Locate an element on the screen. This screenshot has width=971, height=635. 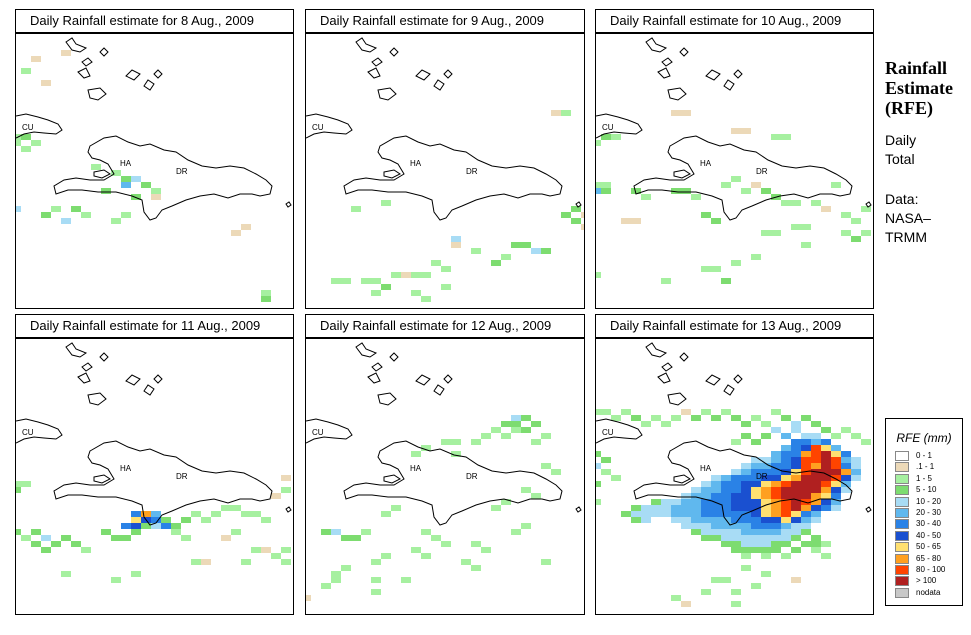
coastline-bah1 is located at coordinates (366, 45).